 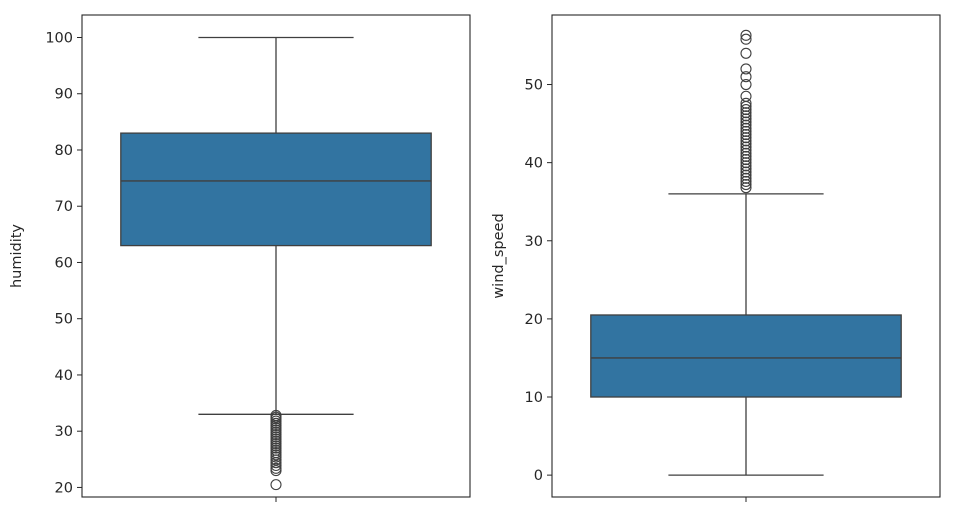 What do you see at coordinates (276, 189) in the screenshot?
I see `humidity-iqr-box` at bounding box center [276, 189].